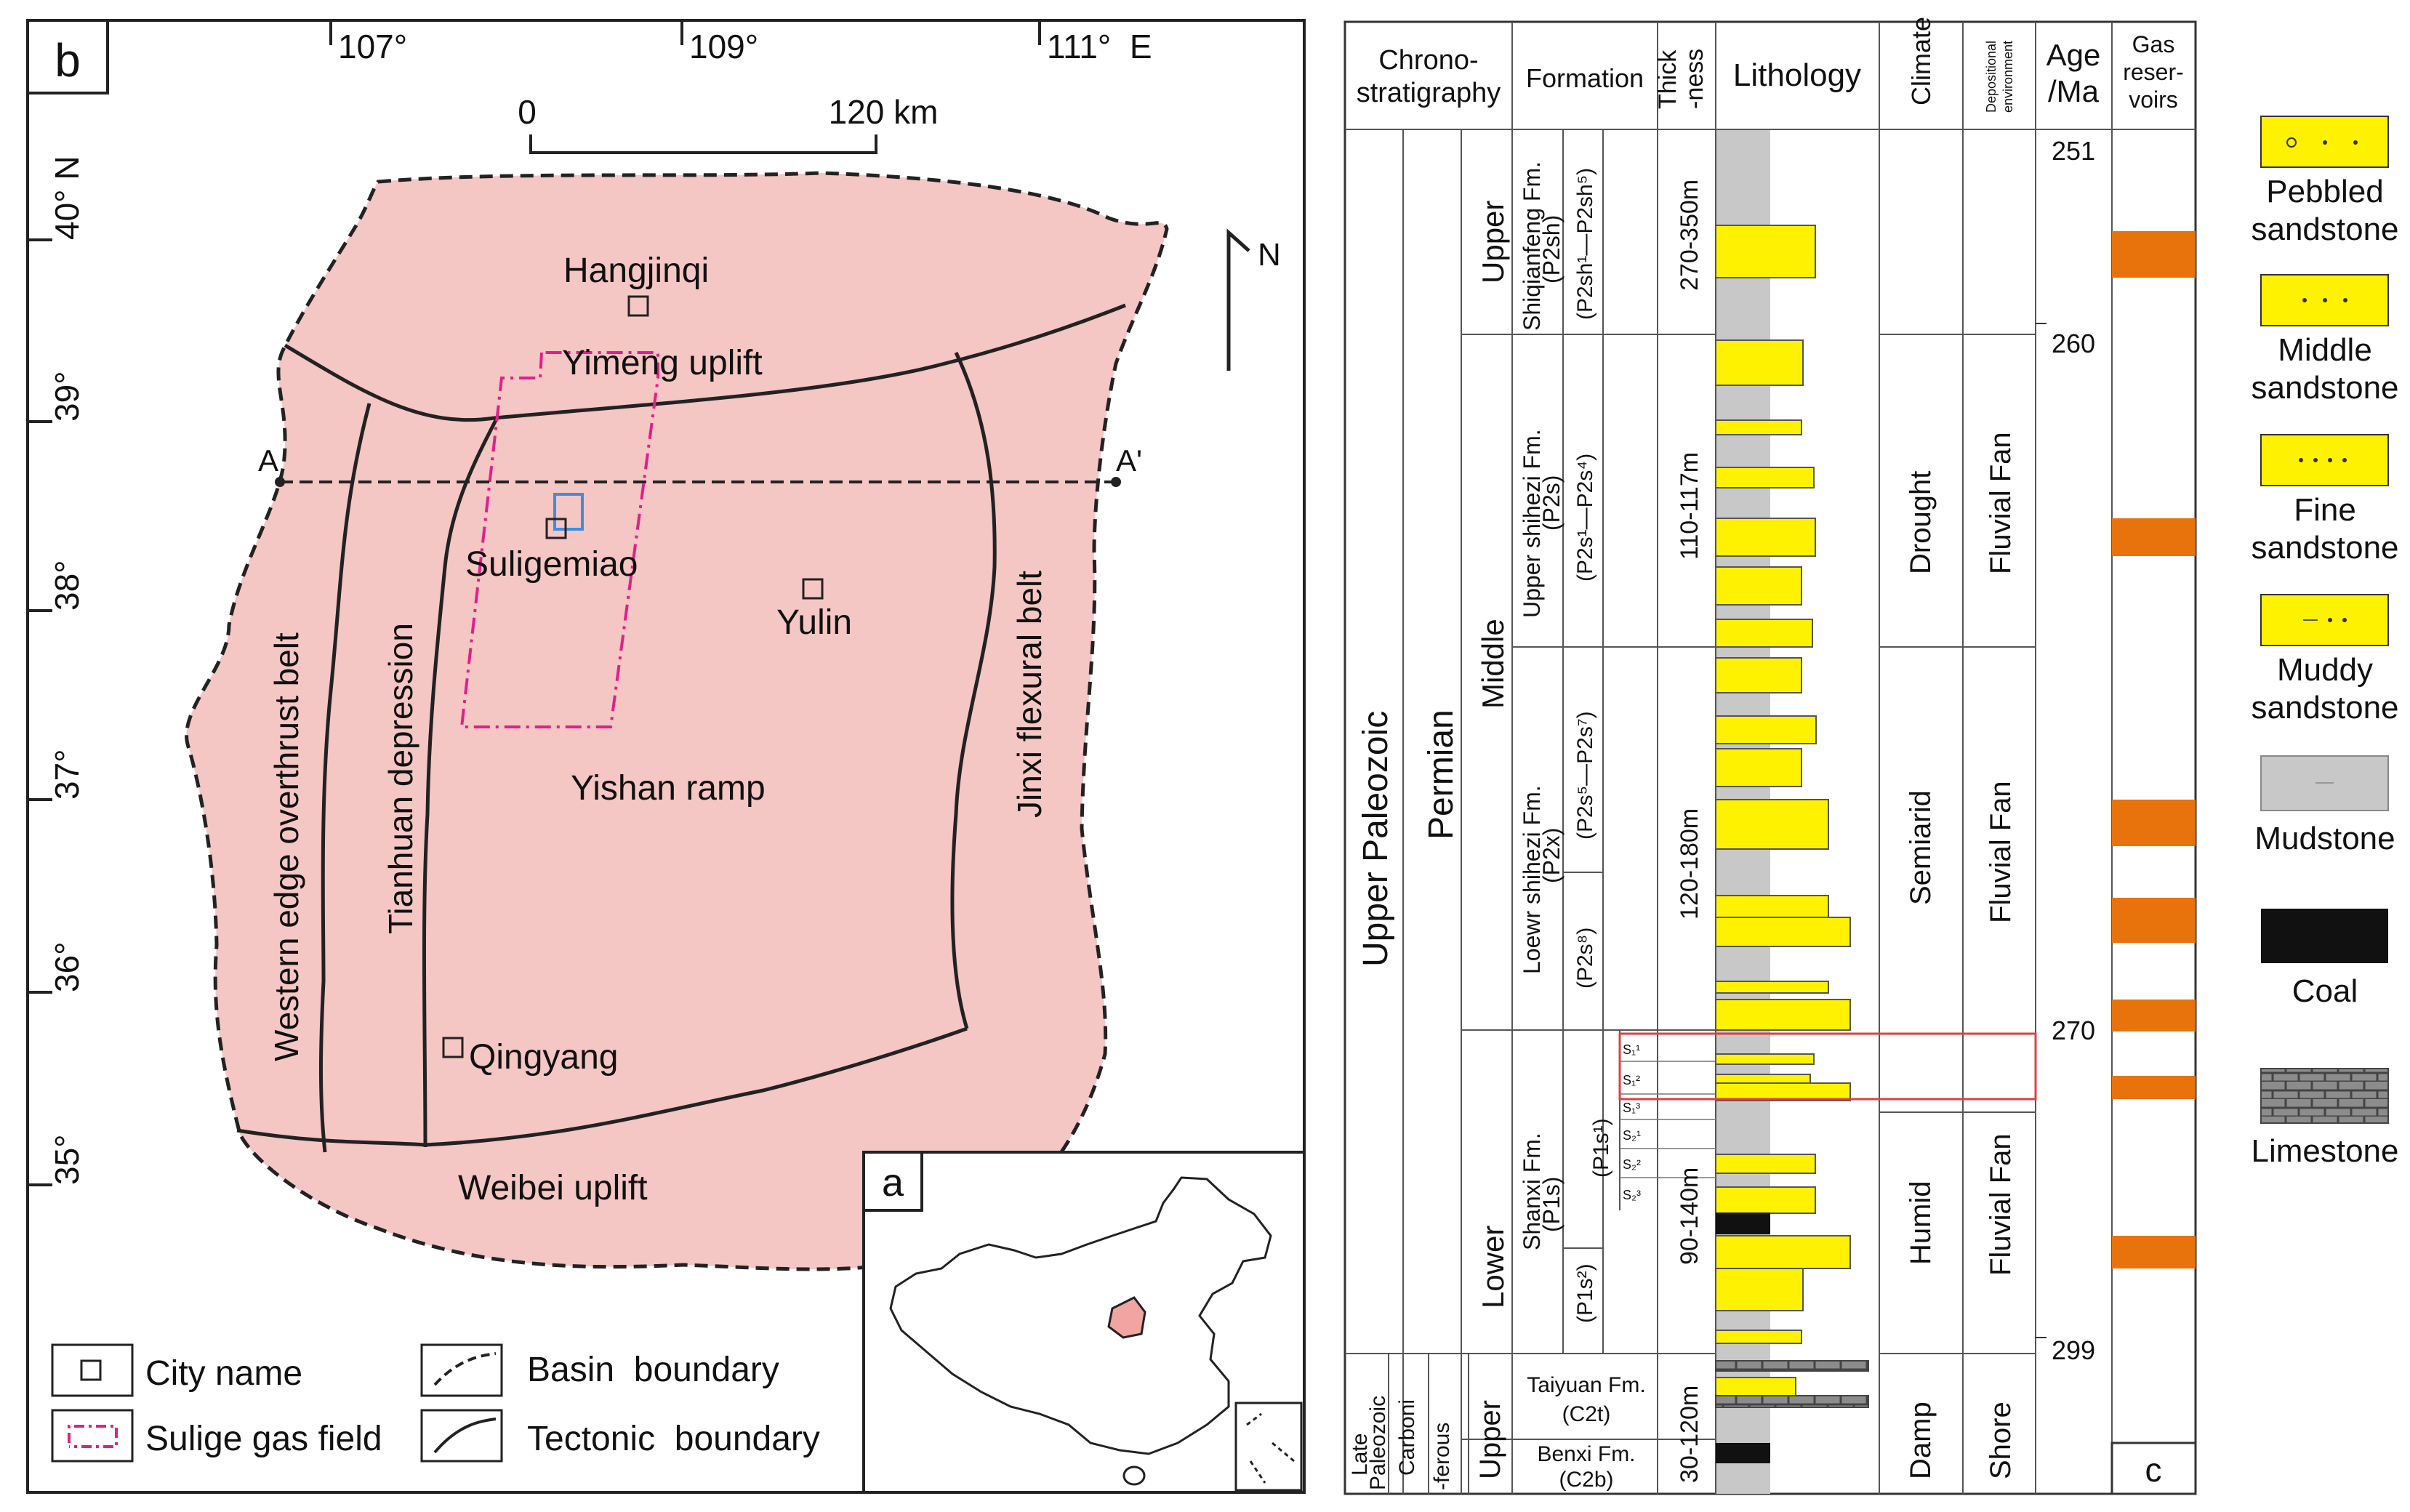 The image size is (2410, 1512). I want to click on sublayer-label: S₁³, so click(1631, 1108).